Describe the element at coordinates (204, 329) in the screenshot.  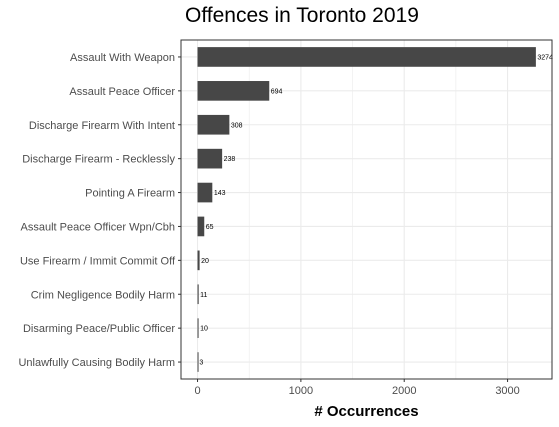
I see `bar-value-label: 10` at that location.